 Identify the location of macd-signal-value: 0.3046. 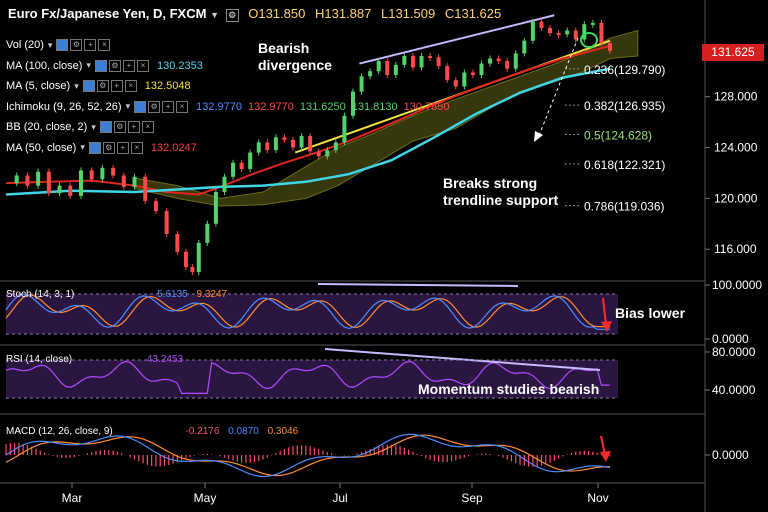
(283, 431).